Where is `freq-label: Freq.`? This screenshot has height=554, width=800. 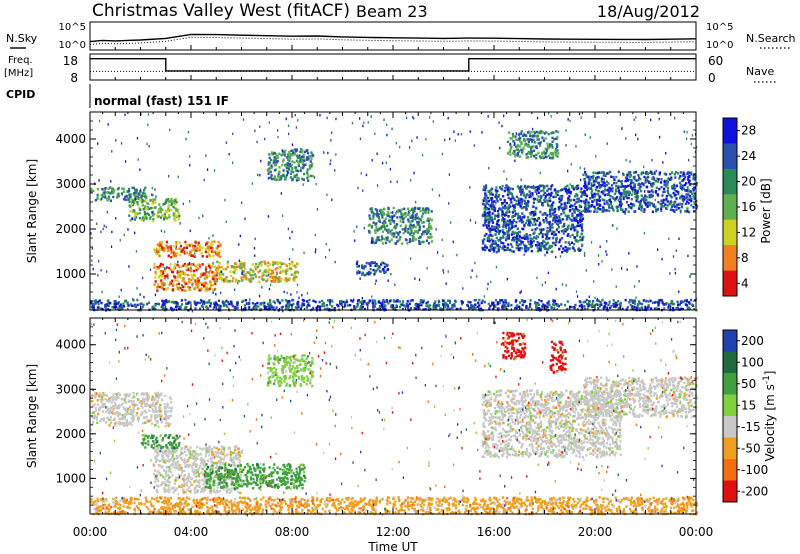
freq-label: Freq. is located at coordinates (20, 60).